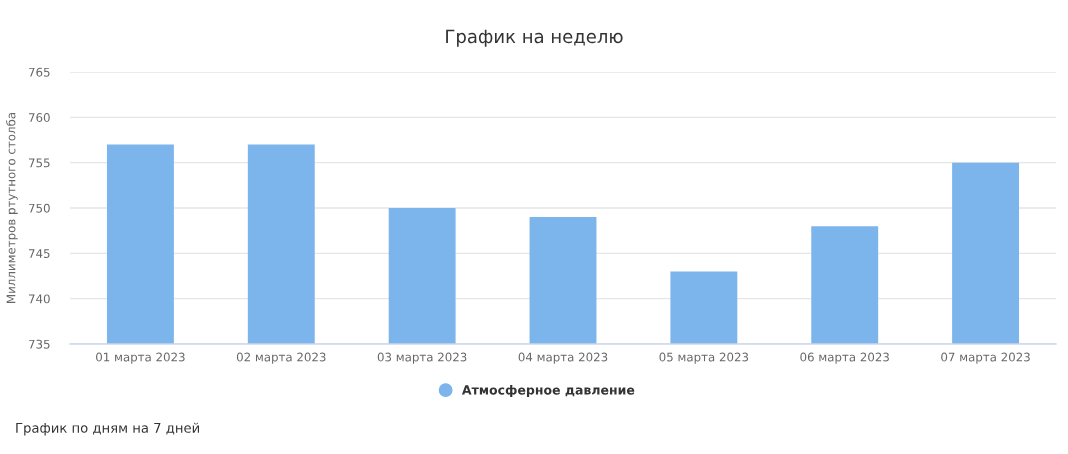 The height and width of the screenshot is (454, 1068). I want to click on y-tick-label: 765, so click(39, 72).